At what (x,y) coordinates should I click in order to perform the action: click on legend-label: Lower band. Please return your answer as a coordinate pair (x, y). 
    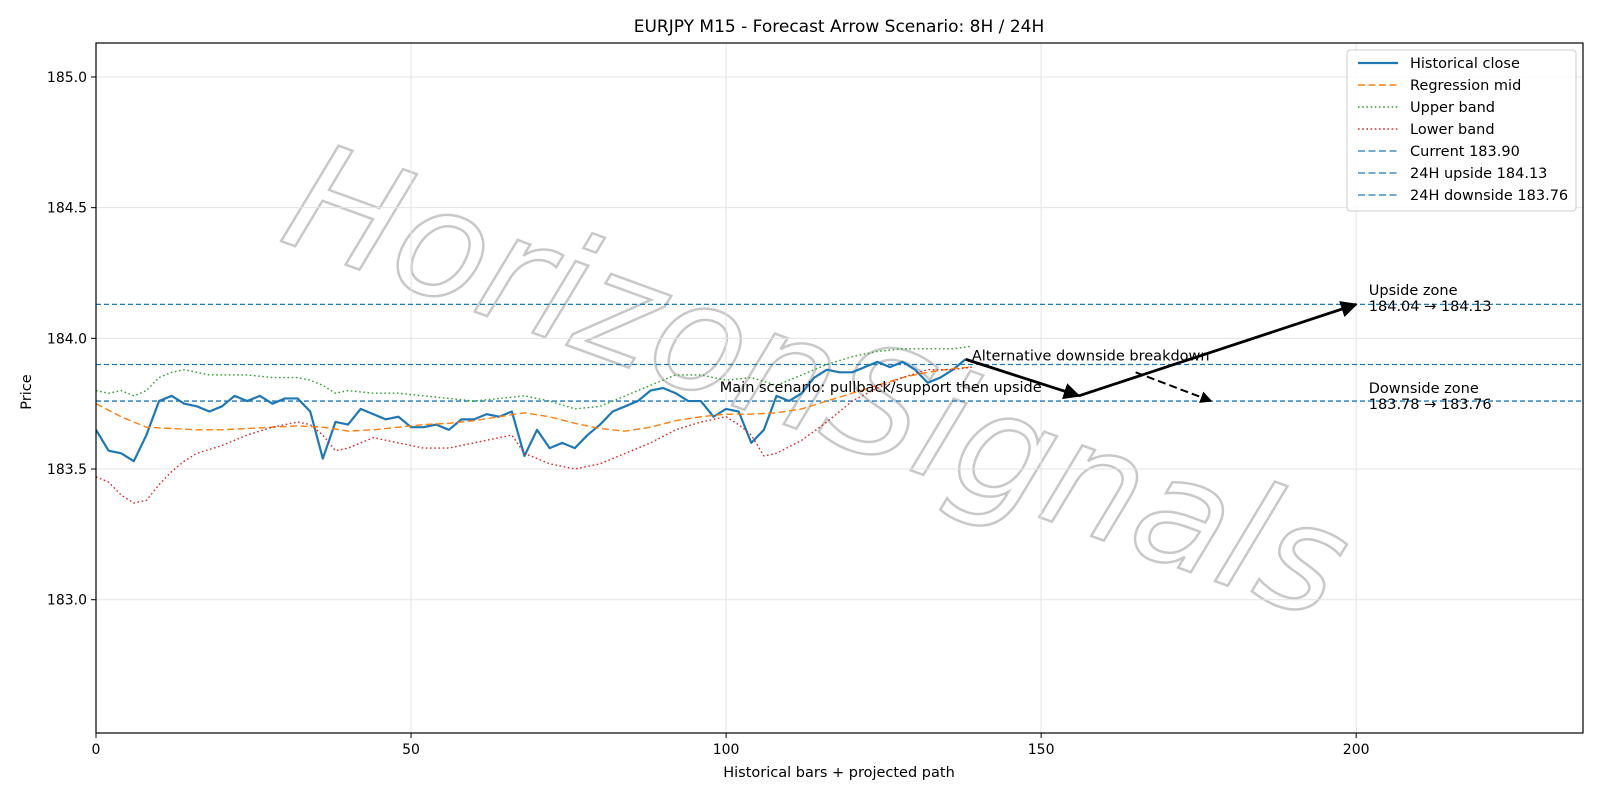
    Looking at the image, I should click on (1452, 130).